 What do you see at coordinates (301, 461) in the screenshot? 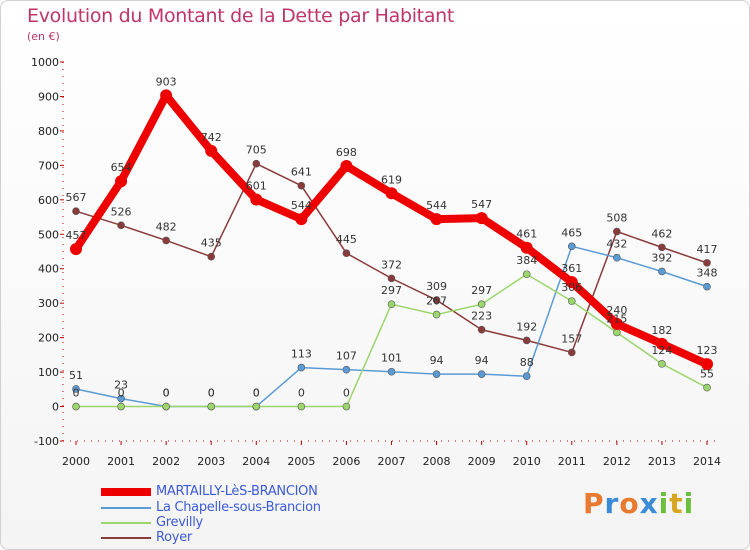
I see `x-tick-label: 2005` at bounding box center [301, 461].